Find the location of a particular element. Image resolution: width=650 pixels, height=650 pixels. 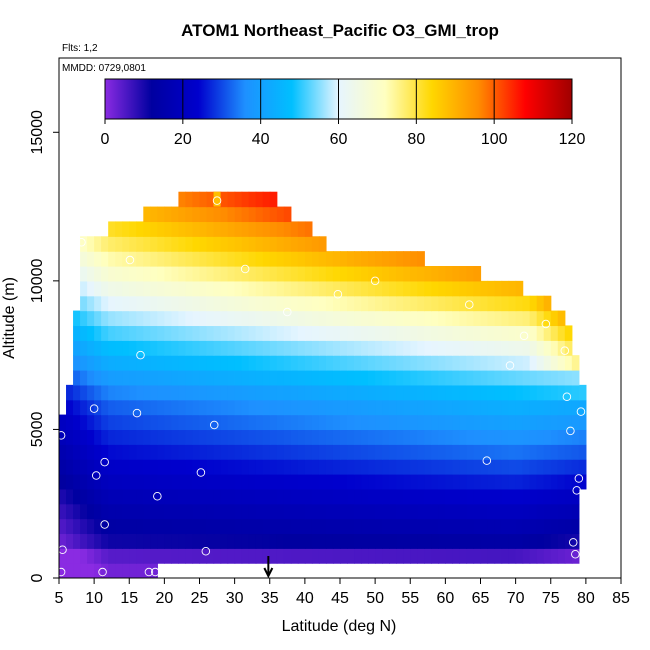

flight-point is located at coordinates (487, 460).